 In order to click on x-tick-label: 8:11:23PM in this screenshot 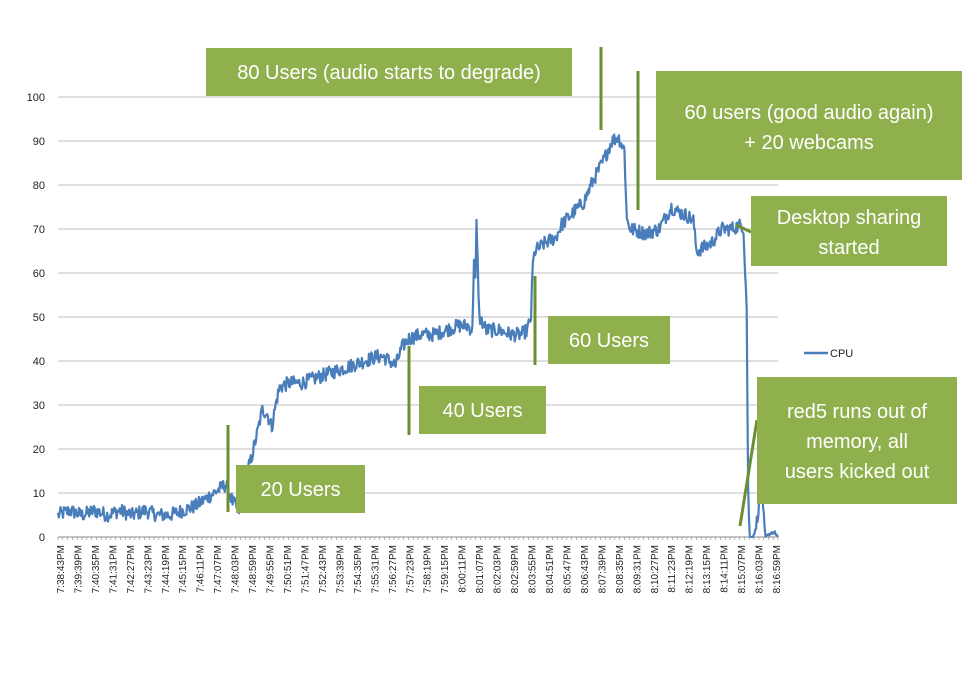, I will do `click(672, 569)`.